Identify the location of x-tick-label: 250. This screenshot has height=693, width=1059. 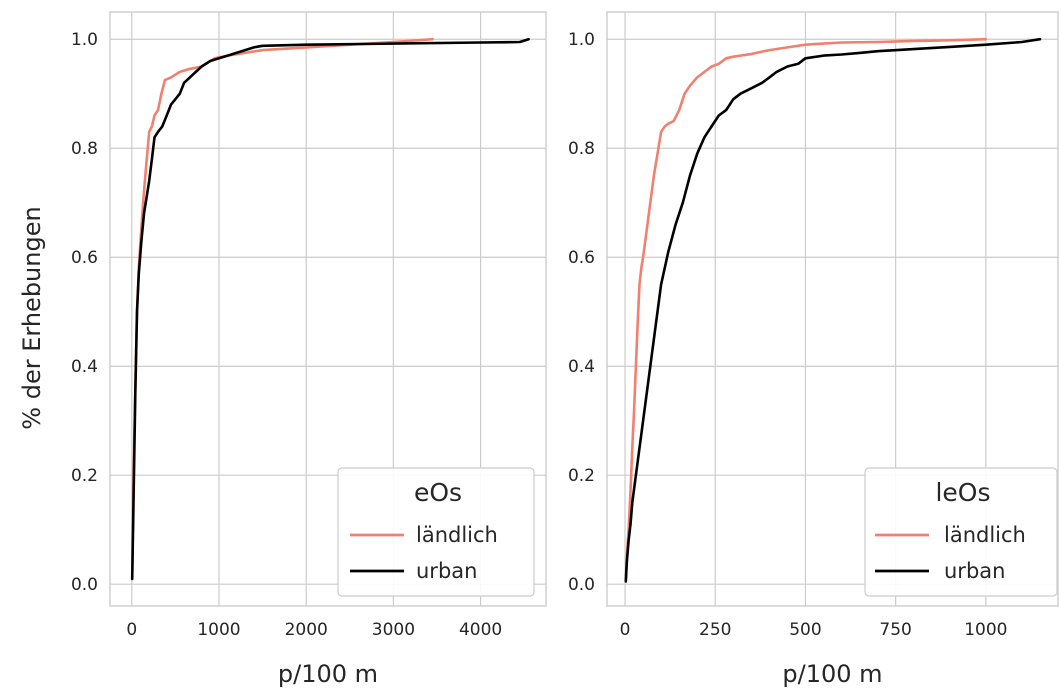
(715, 630).